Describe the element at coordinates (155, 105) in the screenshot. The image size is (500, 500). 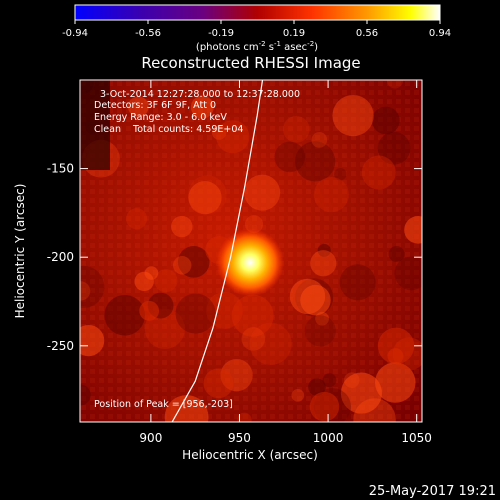
I see `annotation-detectors: Detectors: 3F 6F 9F, Att 0` at that location.